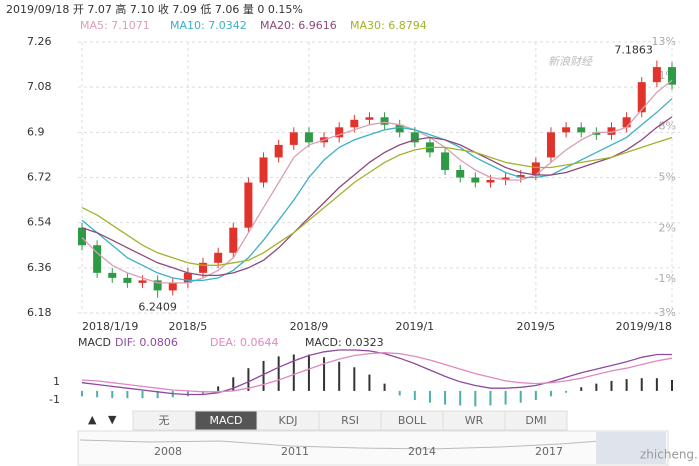 The height and width of the screenshot is (466, 699). Describe the element at coordinates (163, 9) in the screenshot. I see `quote-label: 收` at that location.